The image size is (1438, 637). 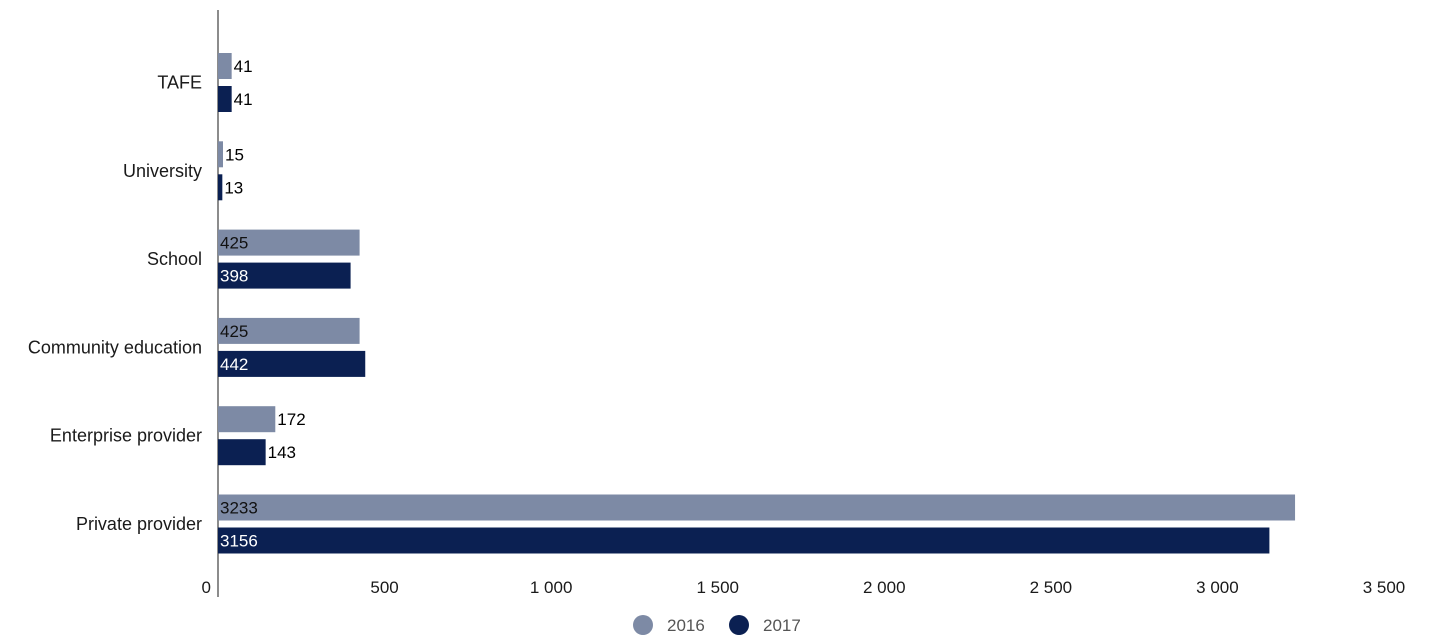 I want to click on x-tick-label: 1 000, so click(x=551, y=587).